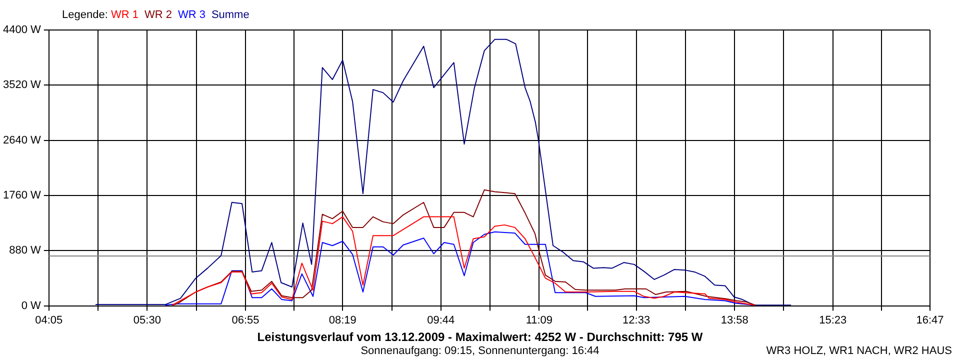  I want to click on text: Summe, so click(230, 15).